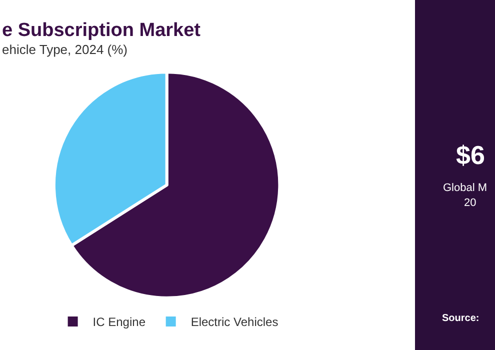  Describe the element at coordinates (119, 322) in the screenshot. I see `legend-label: IC Engine` at that location.